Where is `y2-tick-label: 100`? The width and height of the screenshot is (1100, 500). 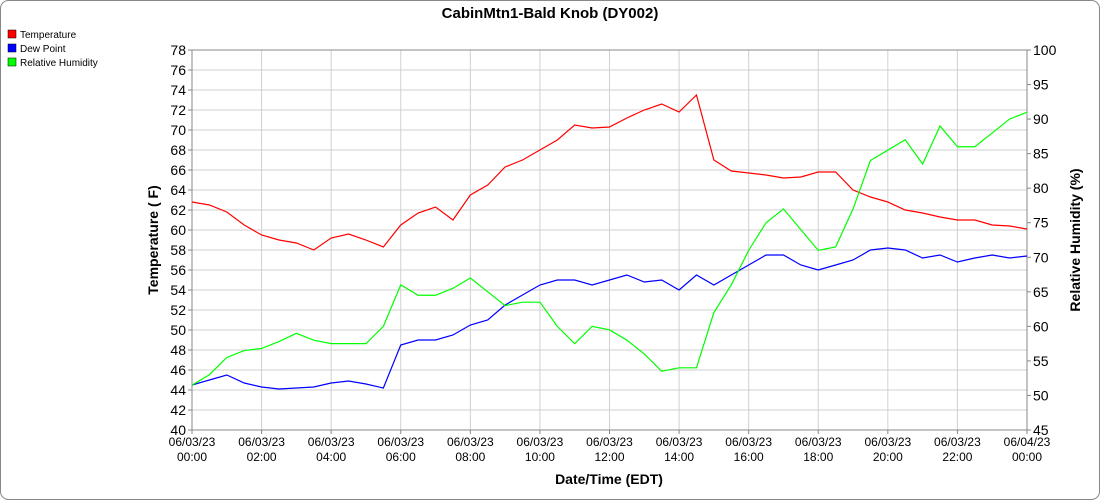 y2-tick-label: 100 is located at coordinates (1045, 50).